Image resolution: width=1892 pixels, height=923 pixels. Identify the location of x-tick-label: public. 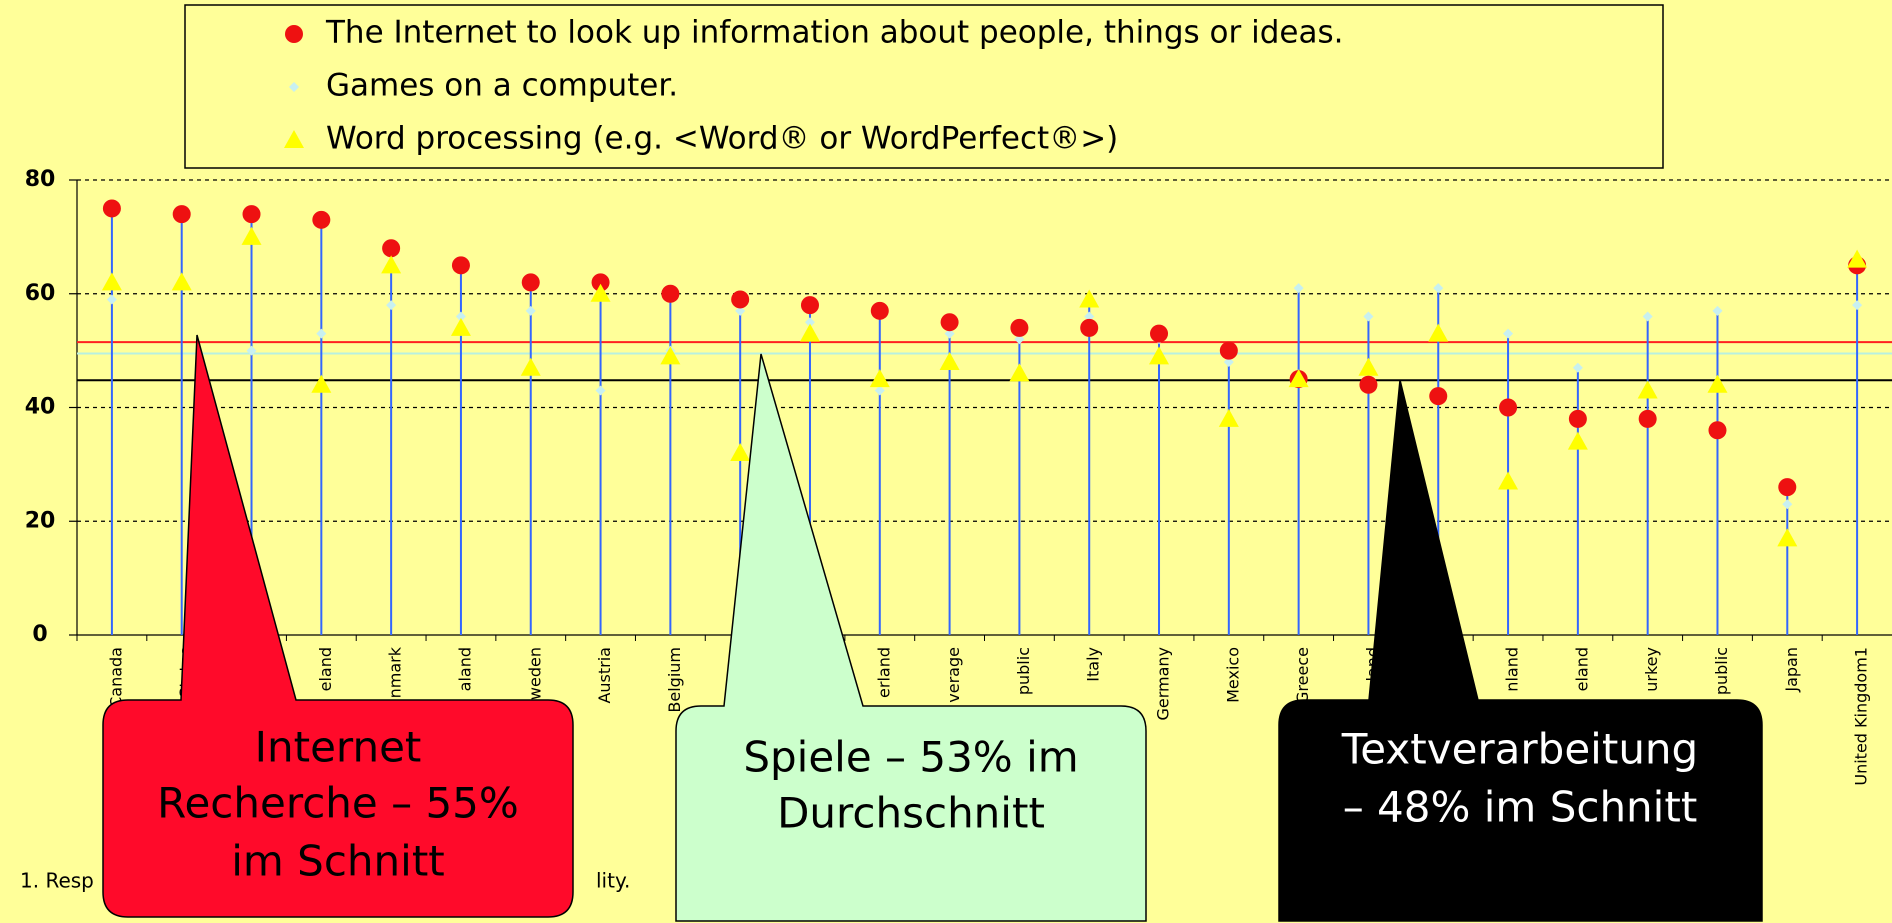
(1721, 671).